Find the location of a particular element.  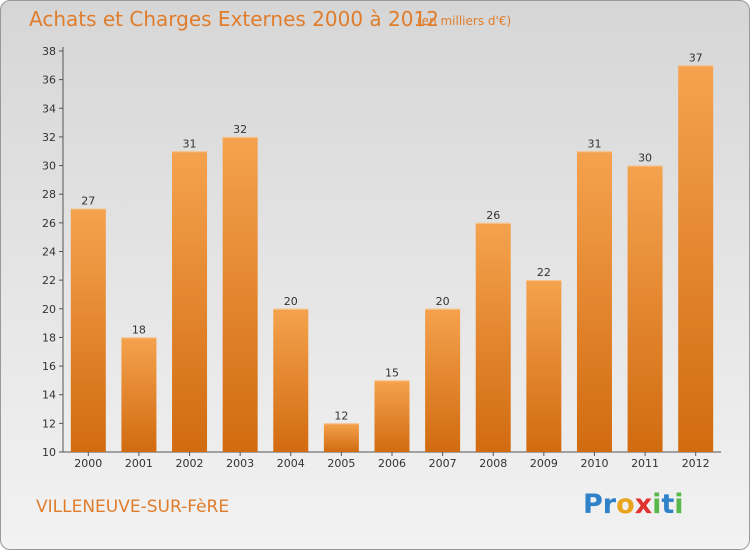

logo-letter: x is located at coordinates (643, 504).